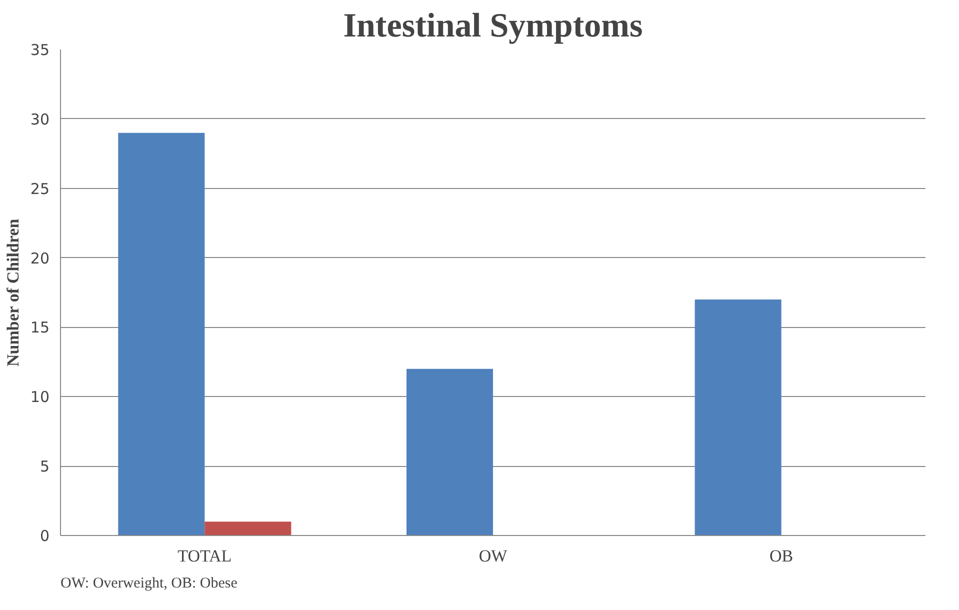 Image resolution: width=959 pixels, height=610 pixels. Describe the element at coordinates (493, 556) in the screenshot. I see `x-tick-label: OW` at that location.